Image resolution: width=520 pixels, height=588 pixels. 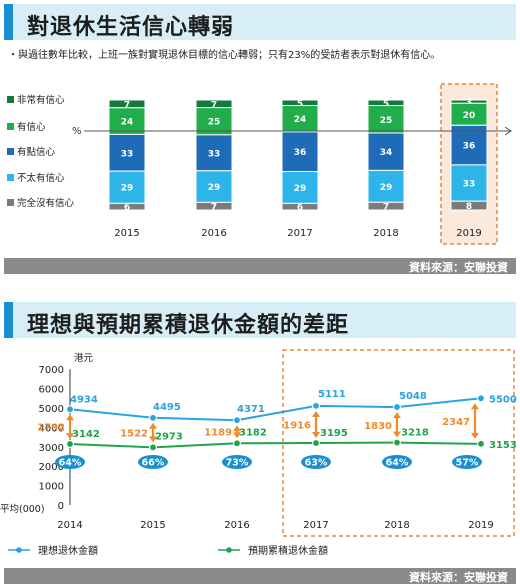 What do you see at coordinates (260, 266) in the screenshot?
I see `chart1-source-bar: 資料來源：安聯投資` at bounding box center [260, 266].